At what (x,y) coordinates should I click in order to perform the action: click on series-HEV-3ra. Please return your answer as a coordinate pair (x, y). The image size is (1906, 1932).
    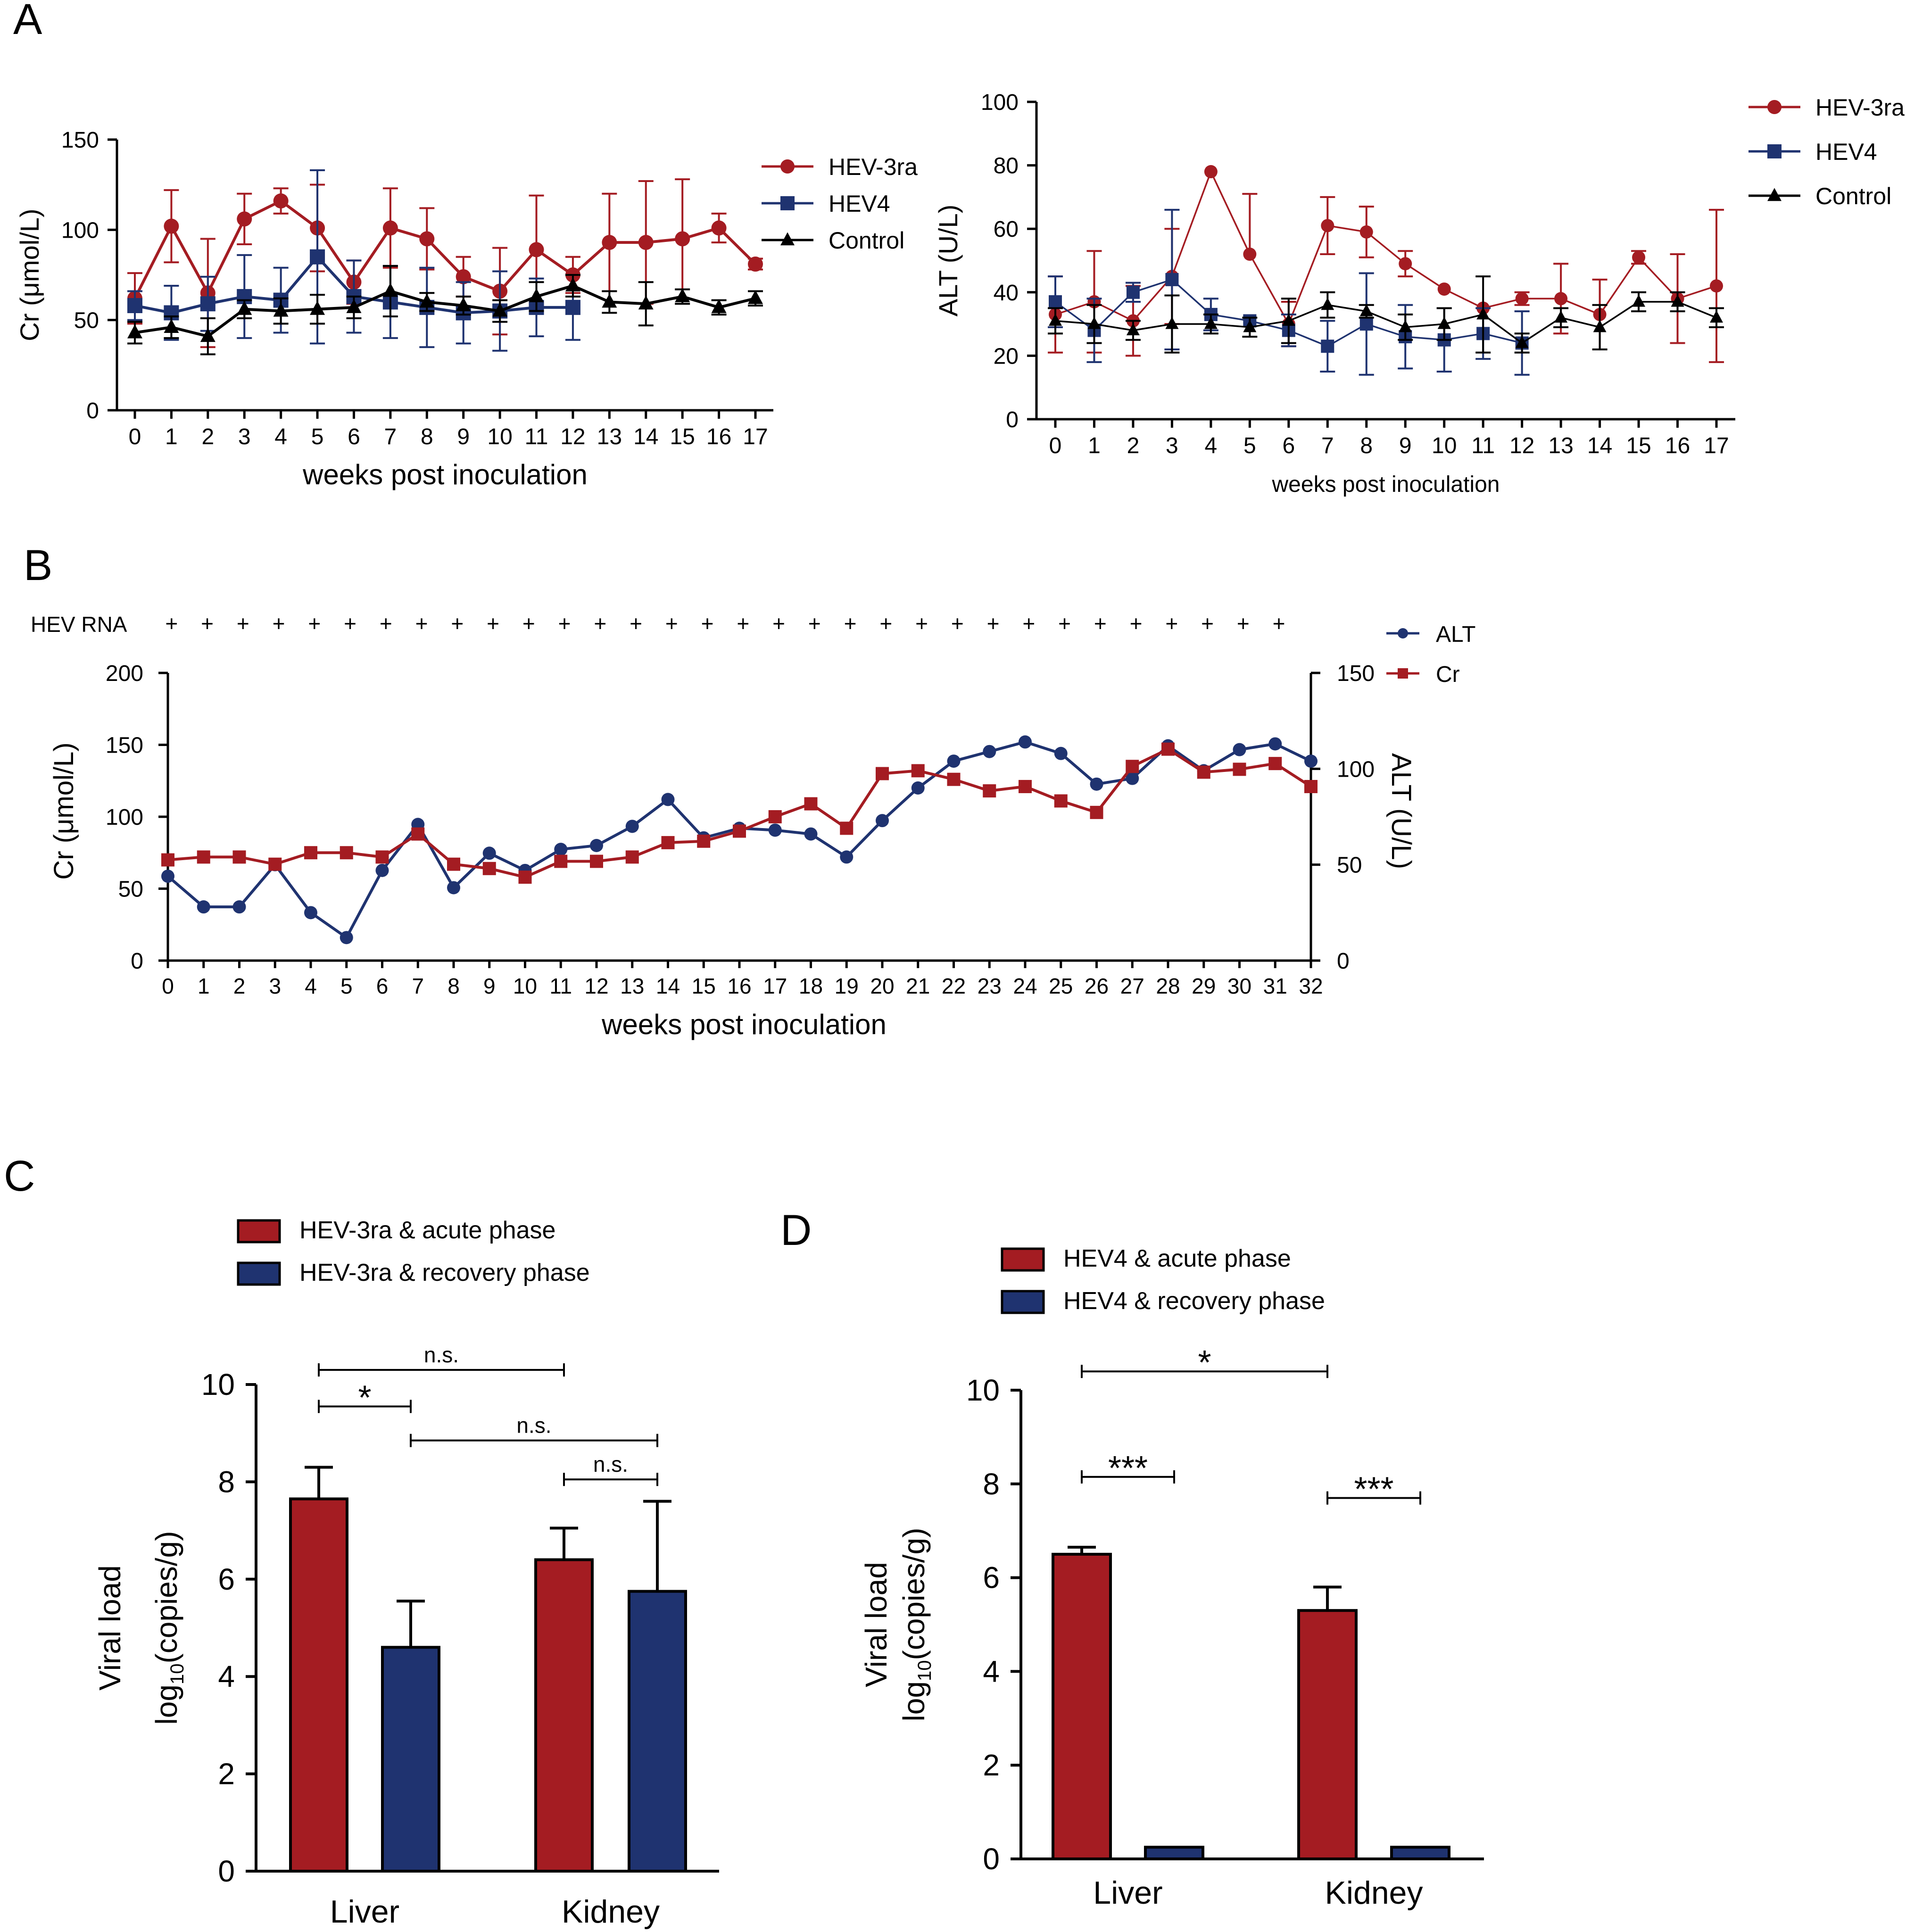
    Looking at the image, I should click on (1386, 264).